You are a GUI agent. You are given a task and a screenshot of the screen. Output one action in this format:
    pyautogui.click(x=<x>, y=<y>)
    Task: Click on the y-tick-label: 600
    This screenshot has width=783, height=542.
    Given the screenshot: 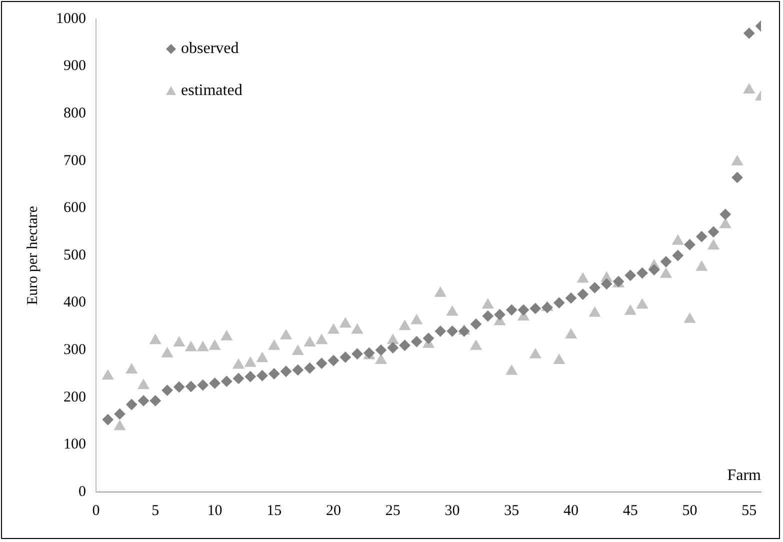 What is the action you would take?
    pyautogui.click(x=75, y=208)
    